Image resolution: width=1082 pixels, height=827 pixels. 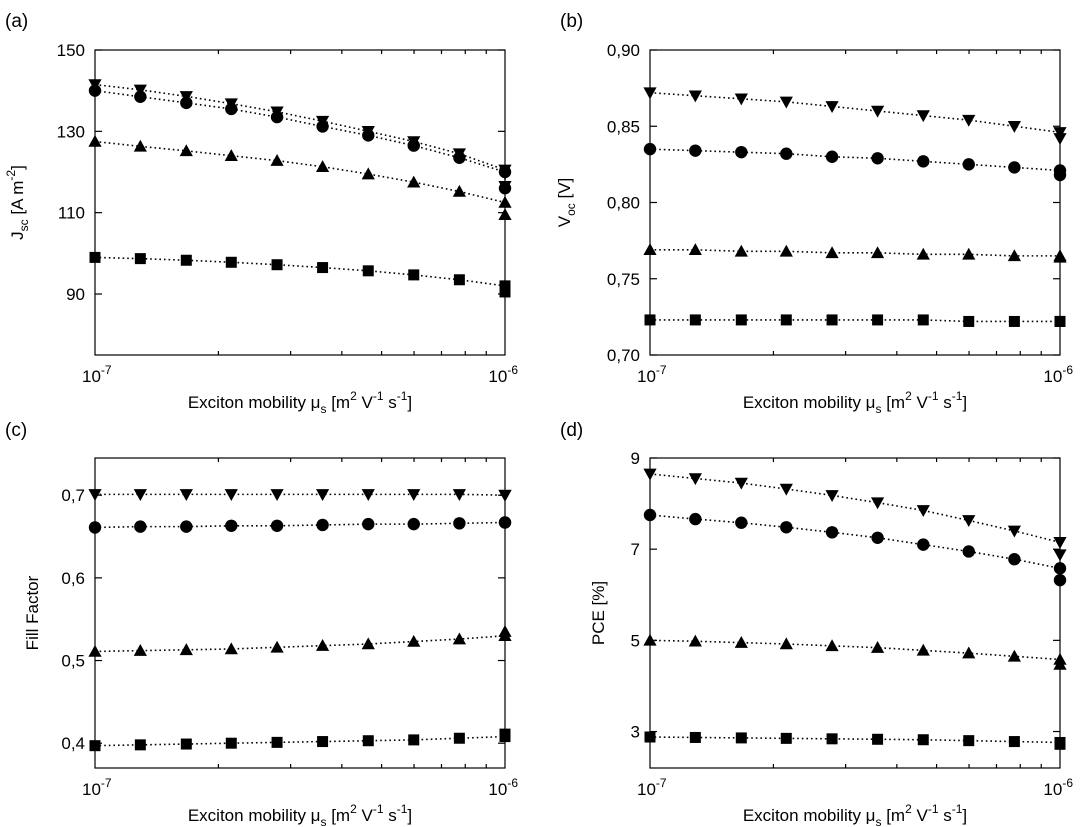 I want to click on y-axis-title: Fill Factor, so click(x=32, y=612).